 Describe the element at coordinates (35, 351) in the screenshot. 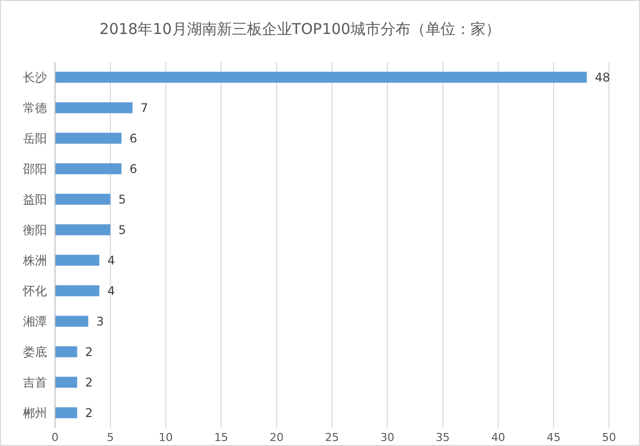

I see `y-tick-label: 娄底` at that location.